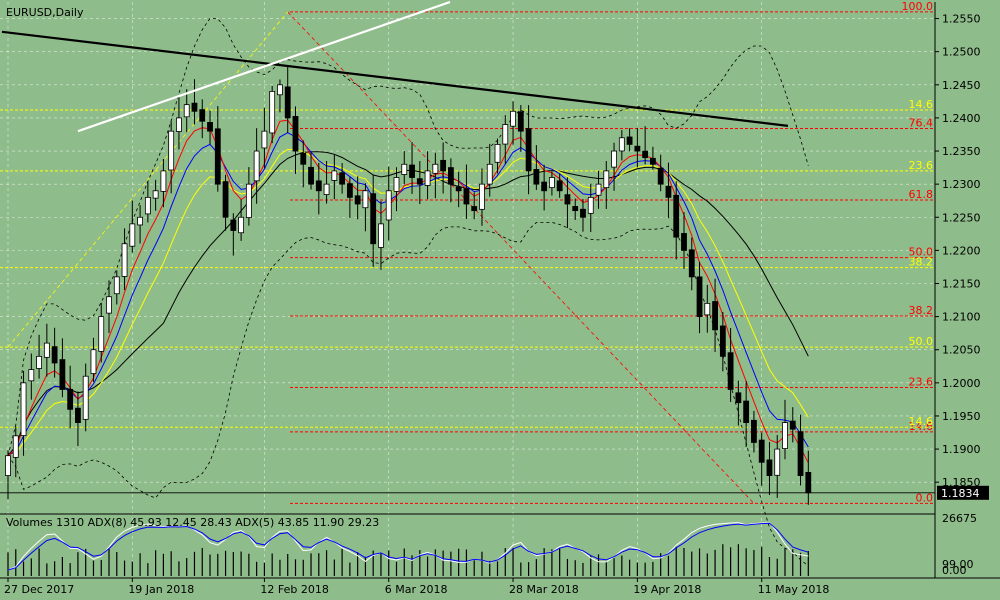  Describe the element at coordinates (408, 546) in the screenshot. I see `adx-5-line` at that location.